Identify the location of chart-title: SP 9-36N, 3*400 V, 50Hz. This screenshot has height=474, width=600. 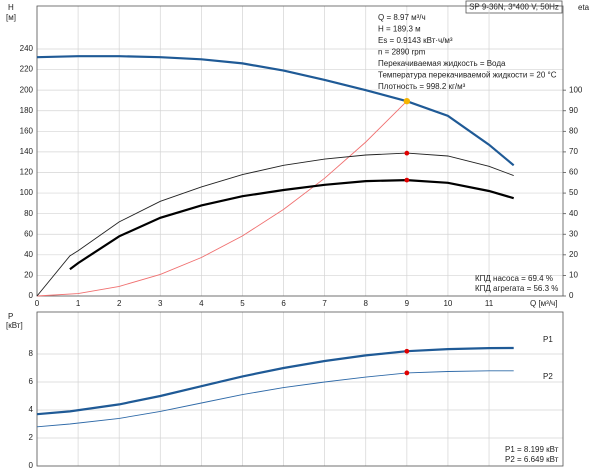
(514, 7).